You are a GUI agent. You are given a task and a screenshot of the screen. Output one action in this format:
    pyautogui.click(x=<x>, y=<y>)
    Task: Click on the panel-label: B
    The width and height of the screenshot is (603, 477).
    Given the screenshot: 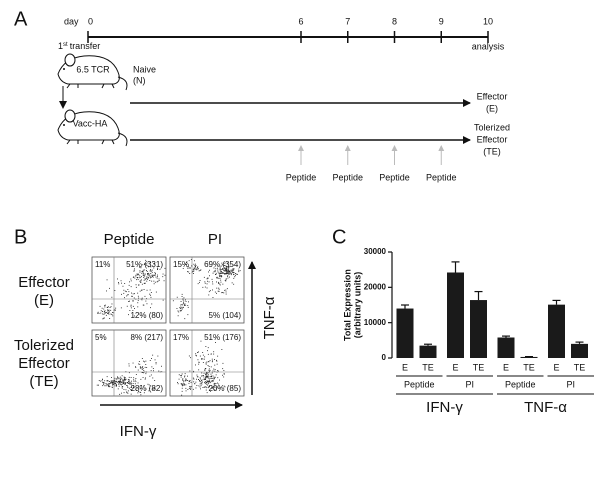 What is the action you would take?
    pyautogui.click(x=20, y=237)
    